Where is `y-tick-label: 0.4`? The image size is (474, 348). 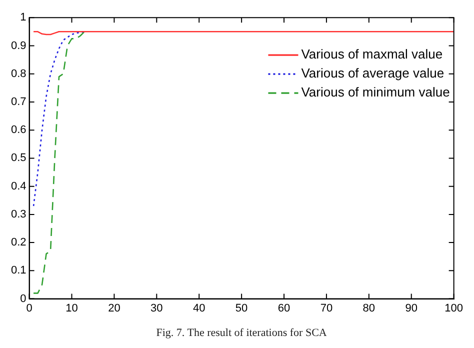
y-tick-label: 0.4 is located at coordinates (18, 186).